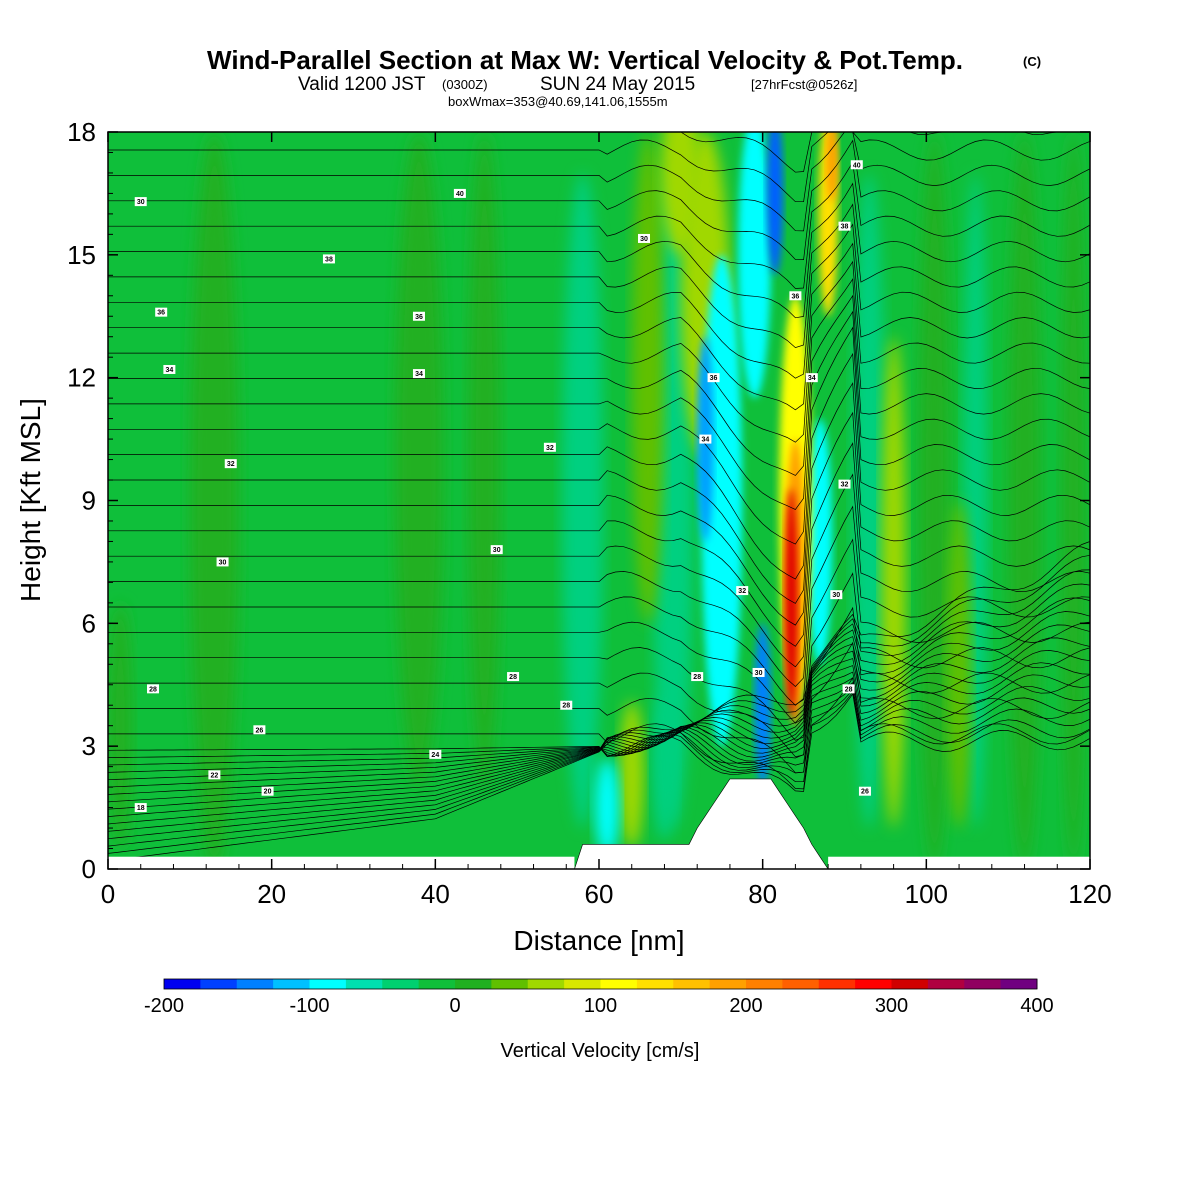  I want to click on contour-label: 38, so click(844, 226).